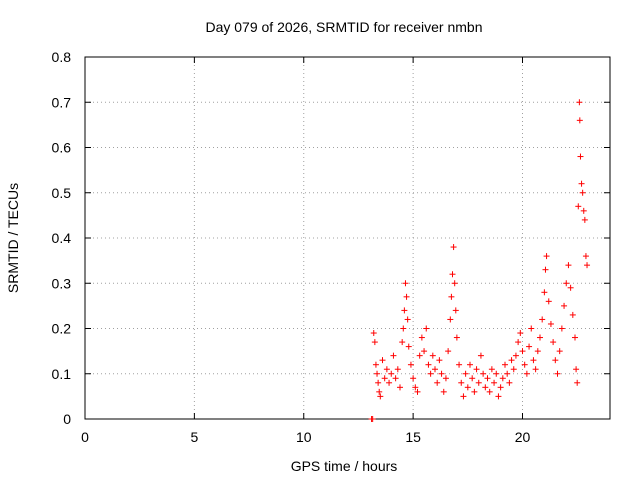 This screenshot has height=480, width=640. What do you see at coordinates (62, 193) in the screenshot?
I see `y-tick-label: 0.5` at bounding box center [62, 193].